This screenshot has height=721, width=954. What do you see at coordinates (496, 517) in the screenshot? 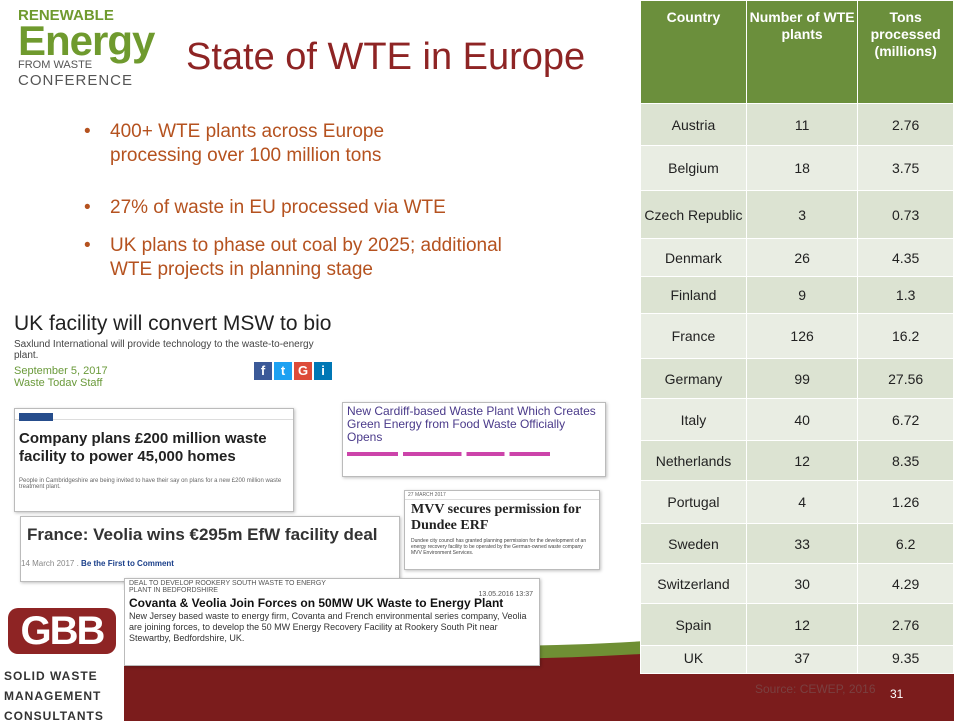
I see `headline: MVV secures permission for Dundee ERF` at bounding box center [496, 517].